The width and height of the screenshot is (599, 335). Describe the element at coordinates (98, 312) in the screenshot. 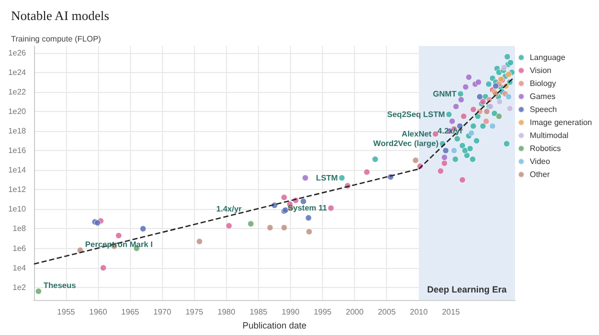

I see `x-tick-label: 1960` at that location.